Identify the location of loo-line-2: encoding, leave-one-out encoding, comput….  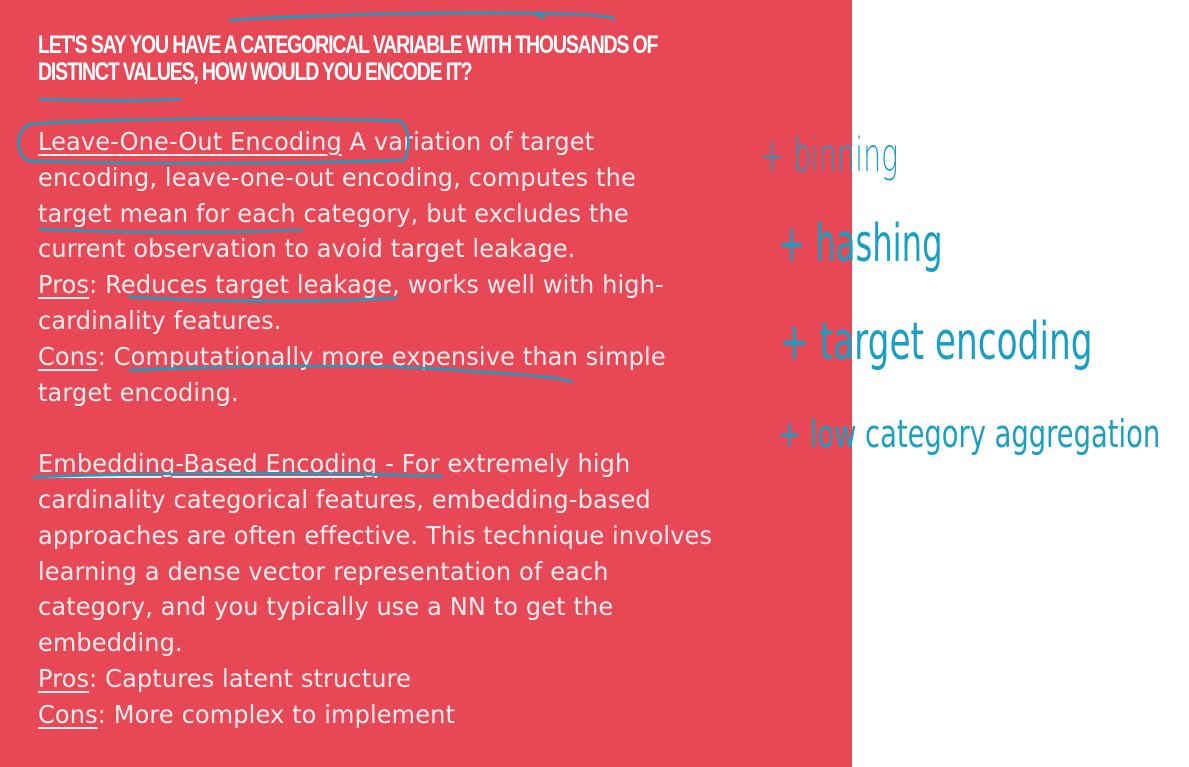
(337, 177).